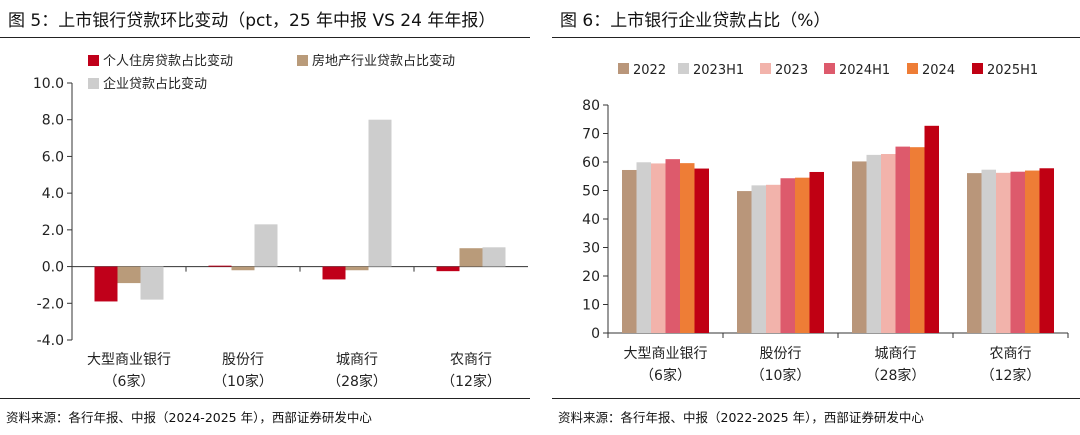 Image resolution: width=1080 pixels, height=435 pixels. Describe the element at coordinates (864, 70) in the screenshot. I see `legend-label-4: 2024H1` at that location.